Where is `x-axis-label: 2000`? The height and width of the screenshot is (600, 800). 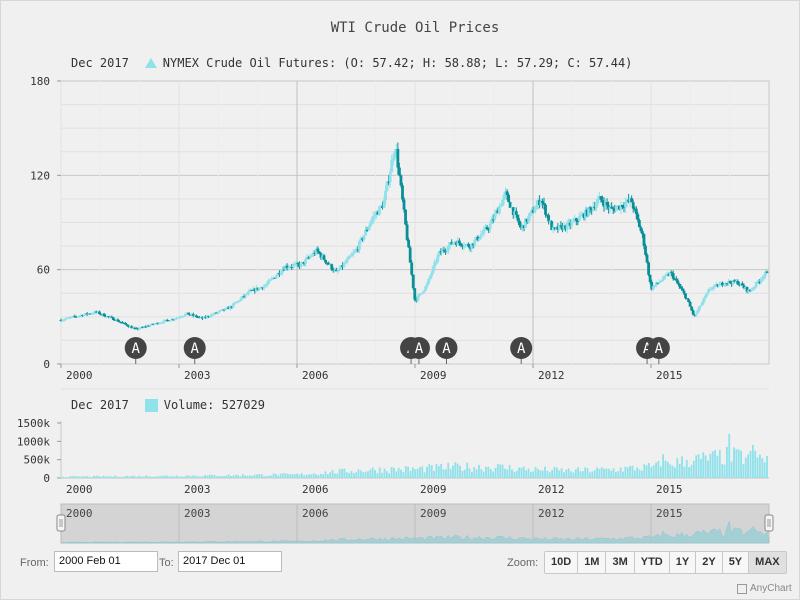 x-axis-label: 2000 is located at coordinates (79, 375).